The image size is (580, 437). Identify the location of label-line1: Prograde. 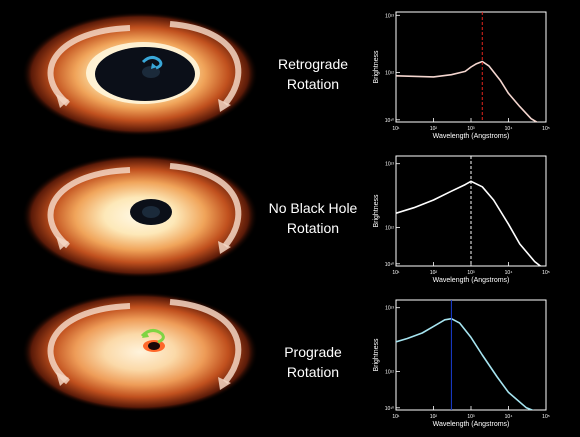
(313, 352).